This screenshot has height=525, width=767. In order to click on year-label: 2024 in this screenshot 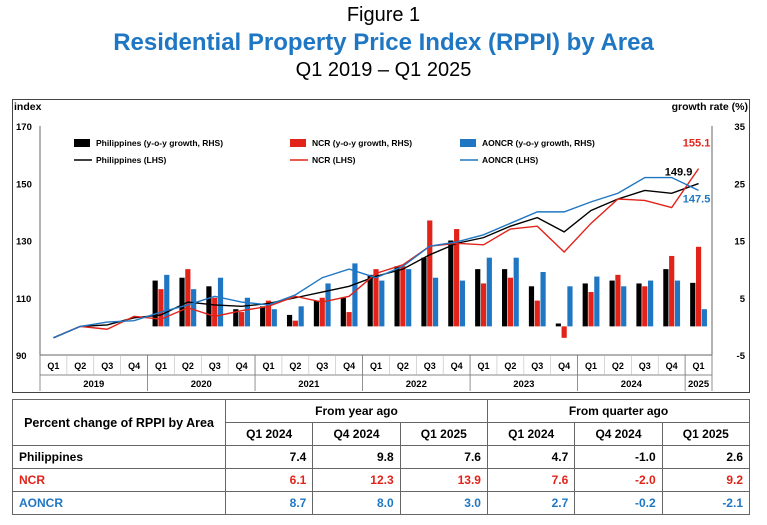, I will do `click(632, 384)`.